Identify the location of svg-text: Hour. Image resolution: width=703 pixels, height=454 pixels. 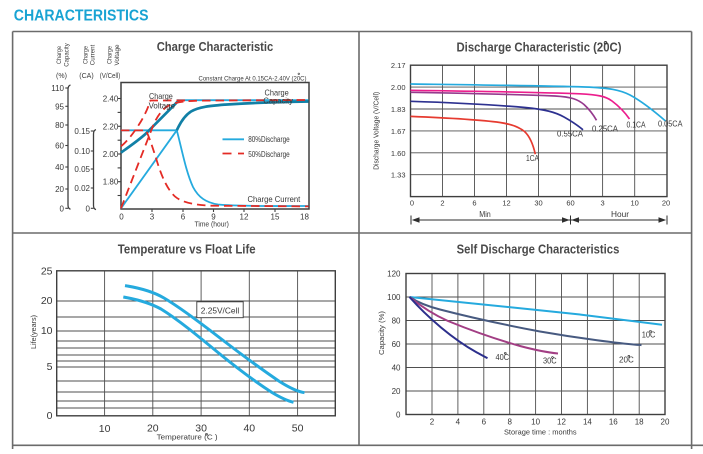
(620, 214).